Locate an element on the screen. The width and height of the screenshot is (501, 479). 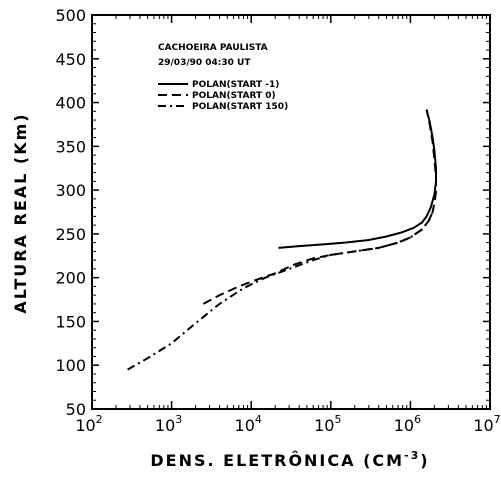
y-tick-label: 450 is located at coordinates (70, 59).